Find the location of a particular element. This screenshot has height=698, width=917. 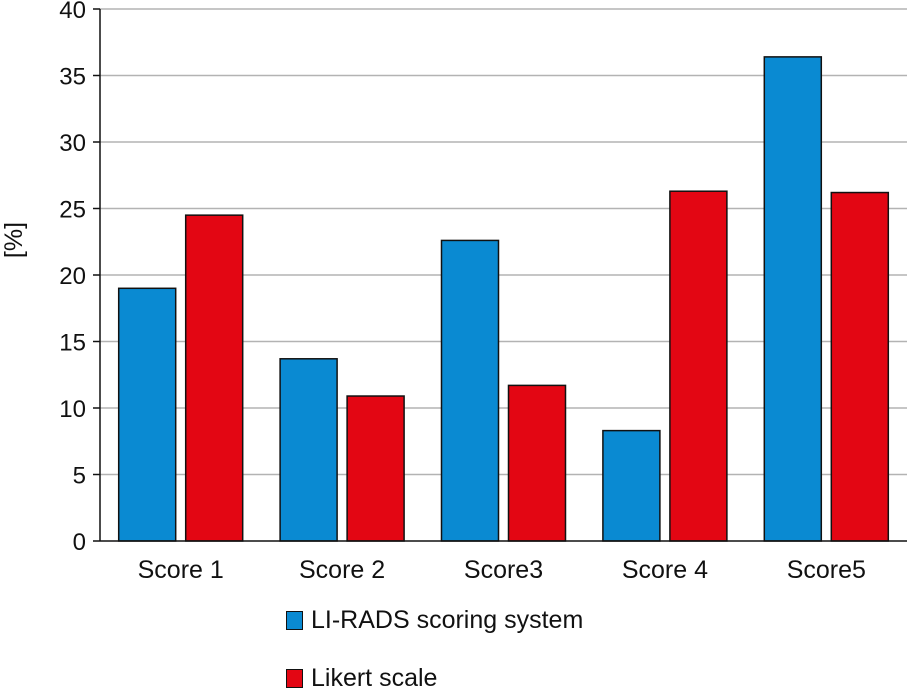

legend-swatch-likert is located at coordinates (294, 678).